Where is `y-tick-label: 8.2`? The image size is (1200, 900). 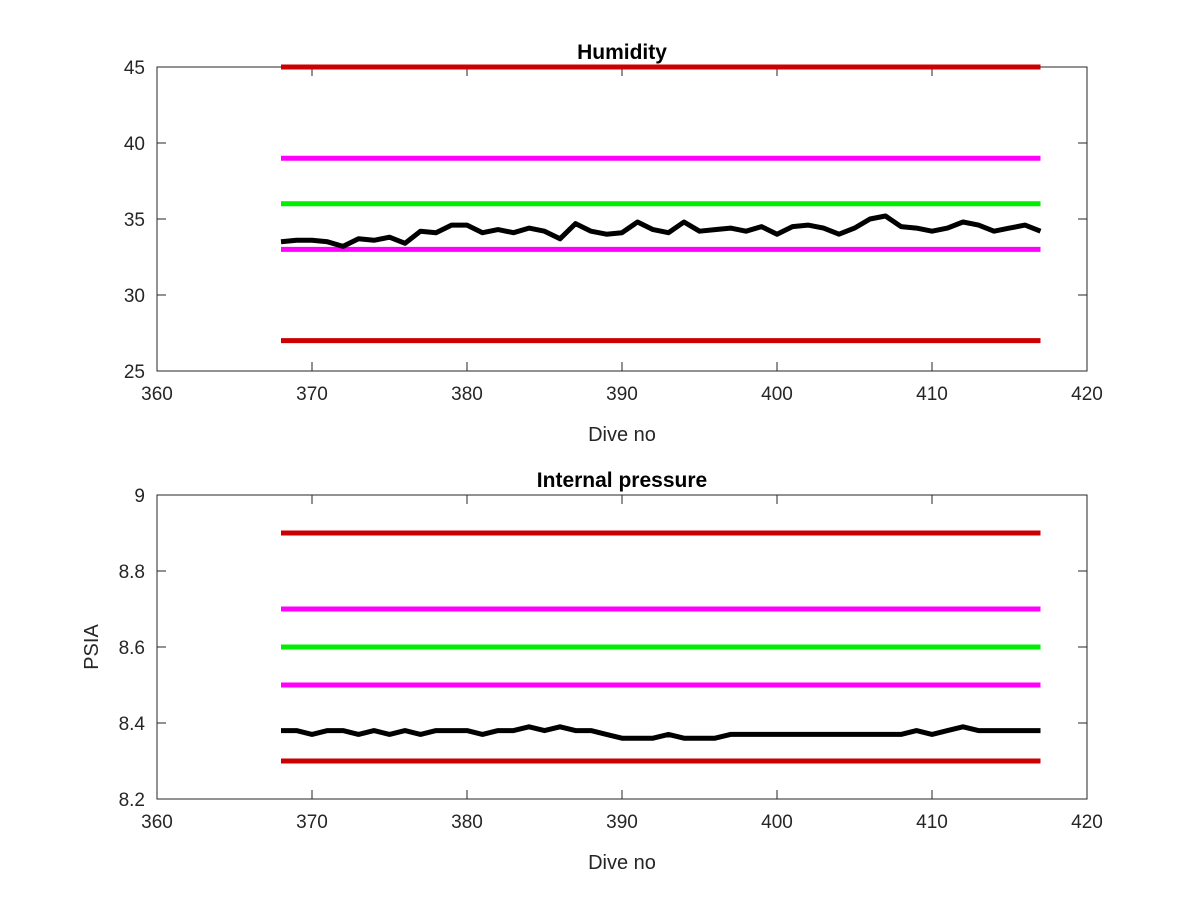
y-tick-label: 8.2 is located at coordinates (132, 800).